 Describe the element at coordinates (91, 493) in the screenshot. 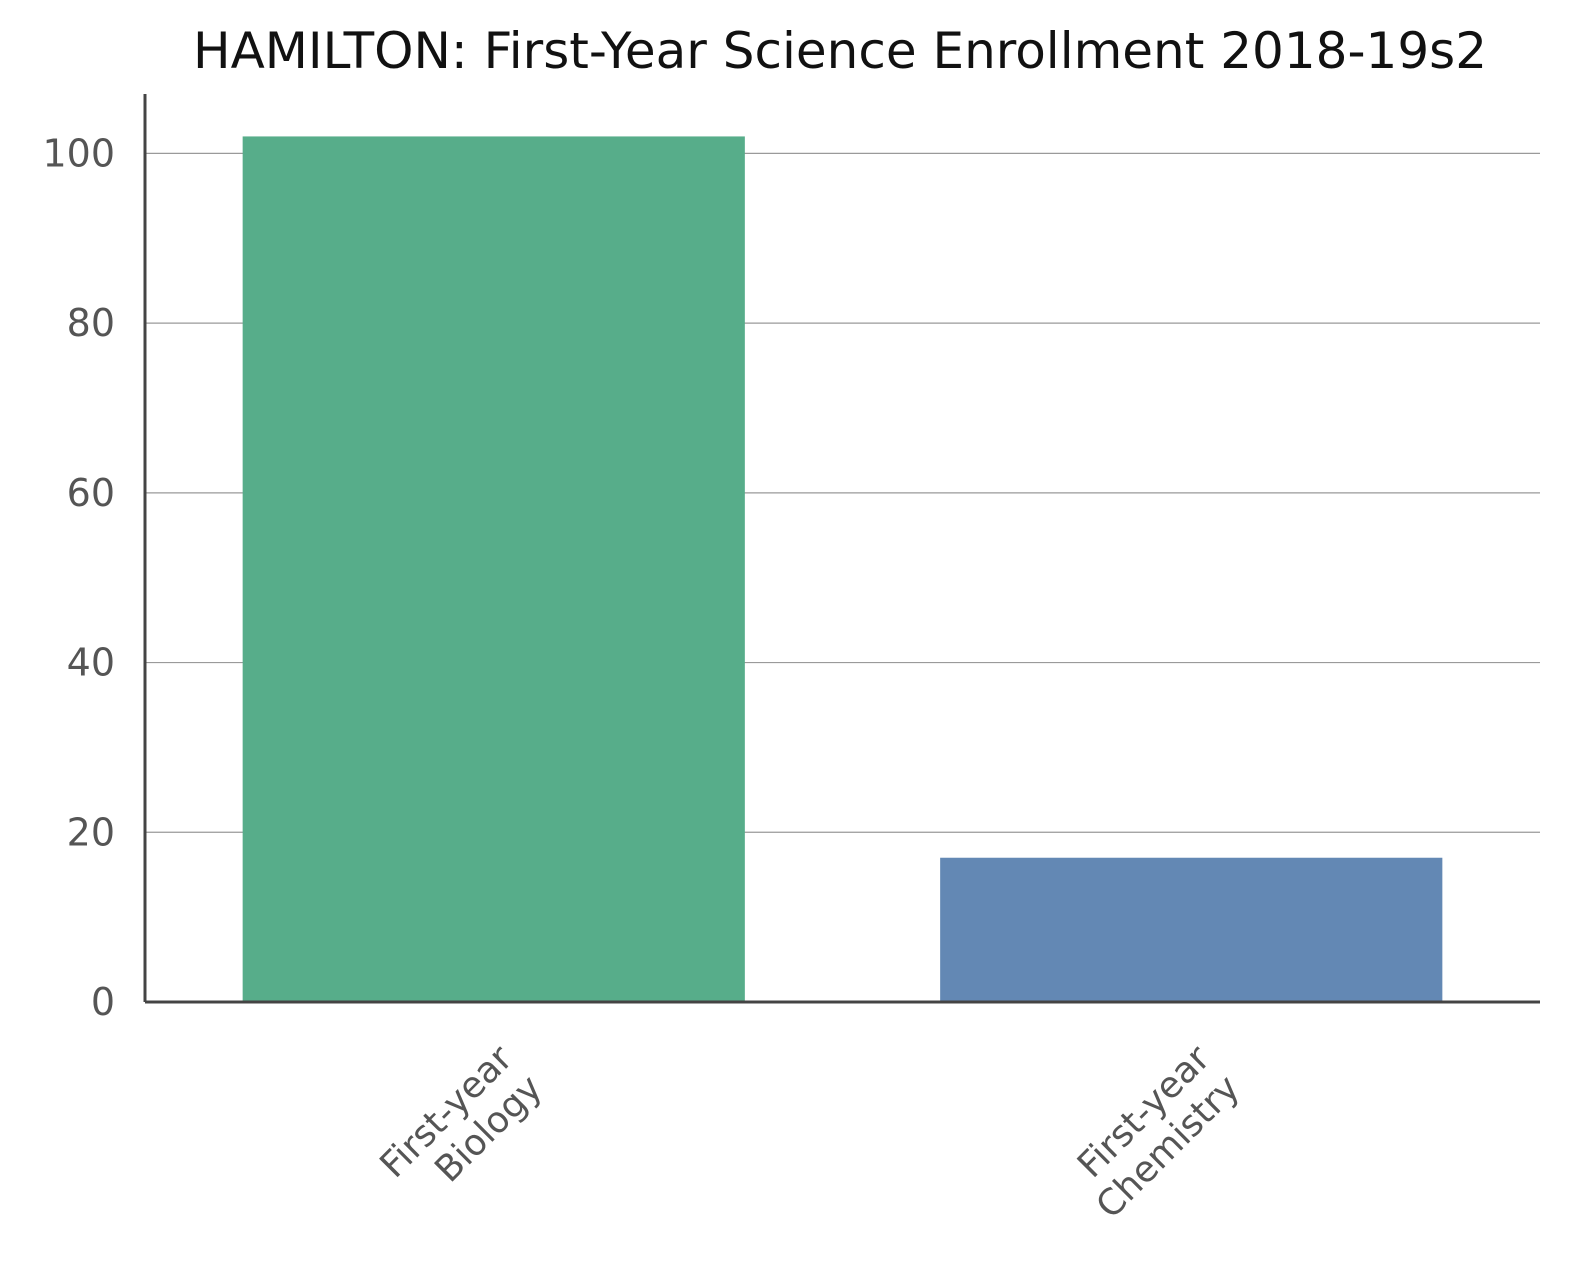

I see `y-tick-label-60: 60` at that location.